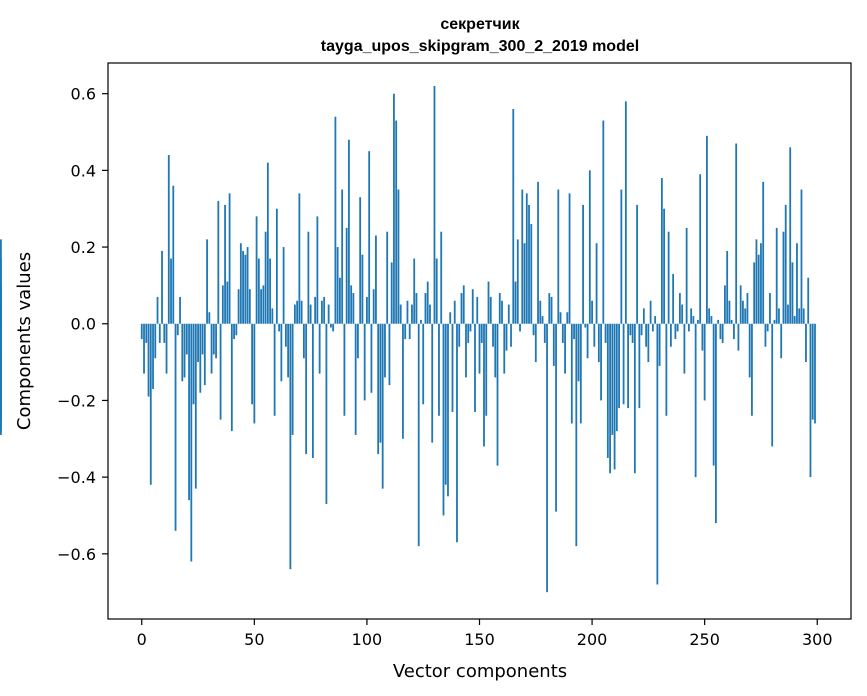 The width and height of the screenshot is (867, 696). I want to click on x-tick-label: 150, so click(479, 639).